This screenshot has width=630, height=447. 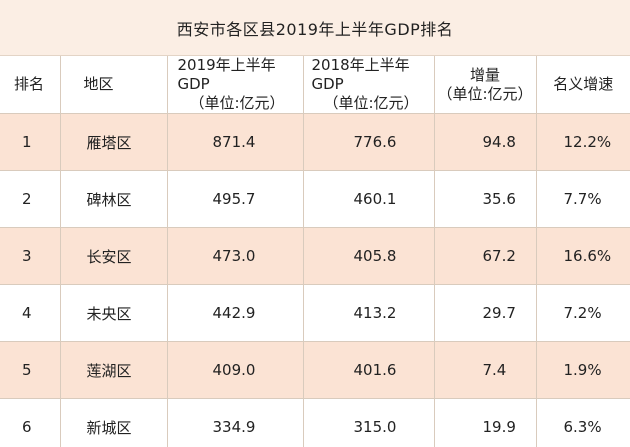 What do you see at coordinates (485, 93) in the screenshot?
I see `header-increase-unit: （单位:亿元）` at bounding box center [485, 93].